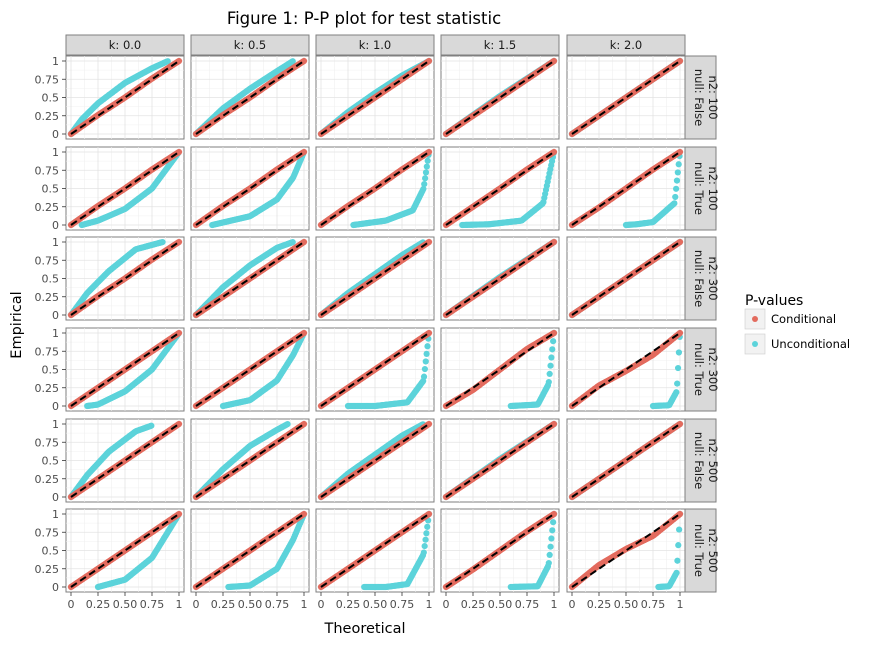  Describe the element at coordinates (500, 369) in the screenshot. I see `facet-panel-r3-c3` at that location.